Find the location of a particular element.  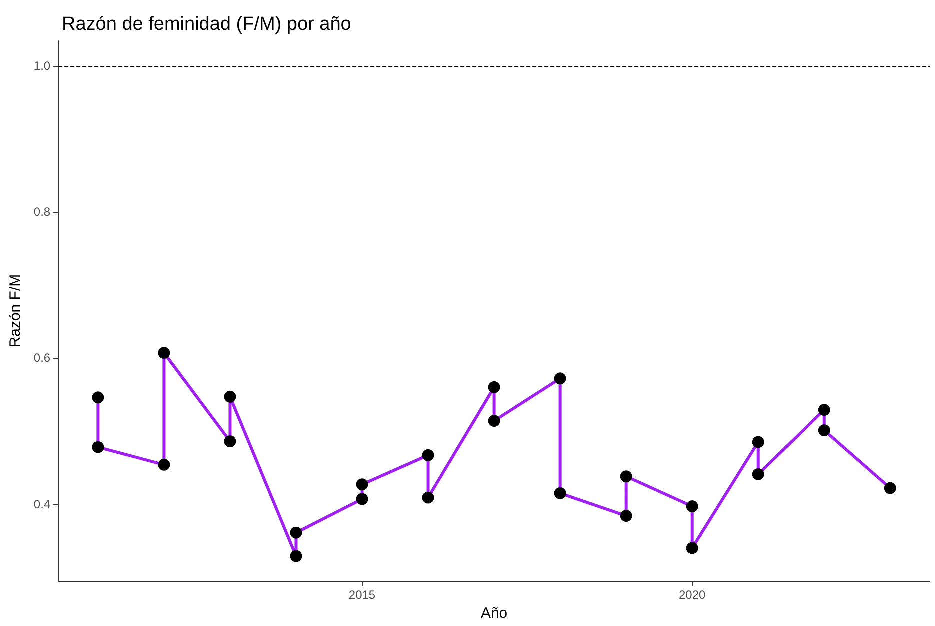

y-tick-label: 0.8 is located at coordinates (42, 212).